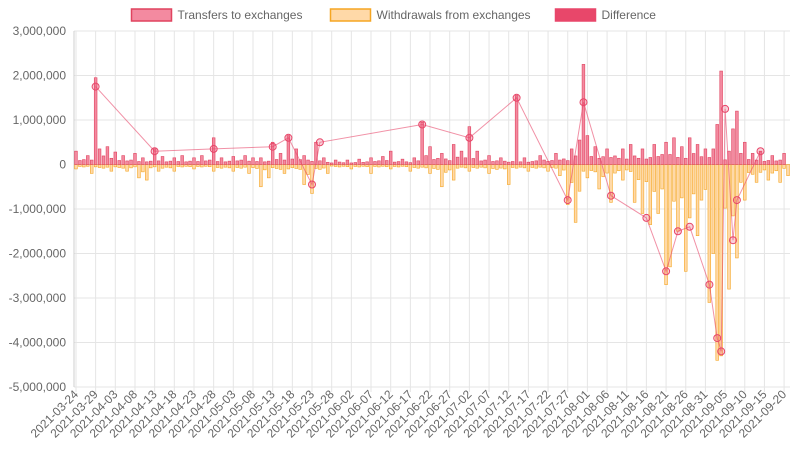 The height and width of the screenshot is (455, 798). What do you see at coordinates (38, 209) in the screenshot?
I see `y-tick-label: -1,000,000` at bounding box center [38, 209].